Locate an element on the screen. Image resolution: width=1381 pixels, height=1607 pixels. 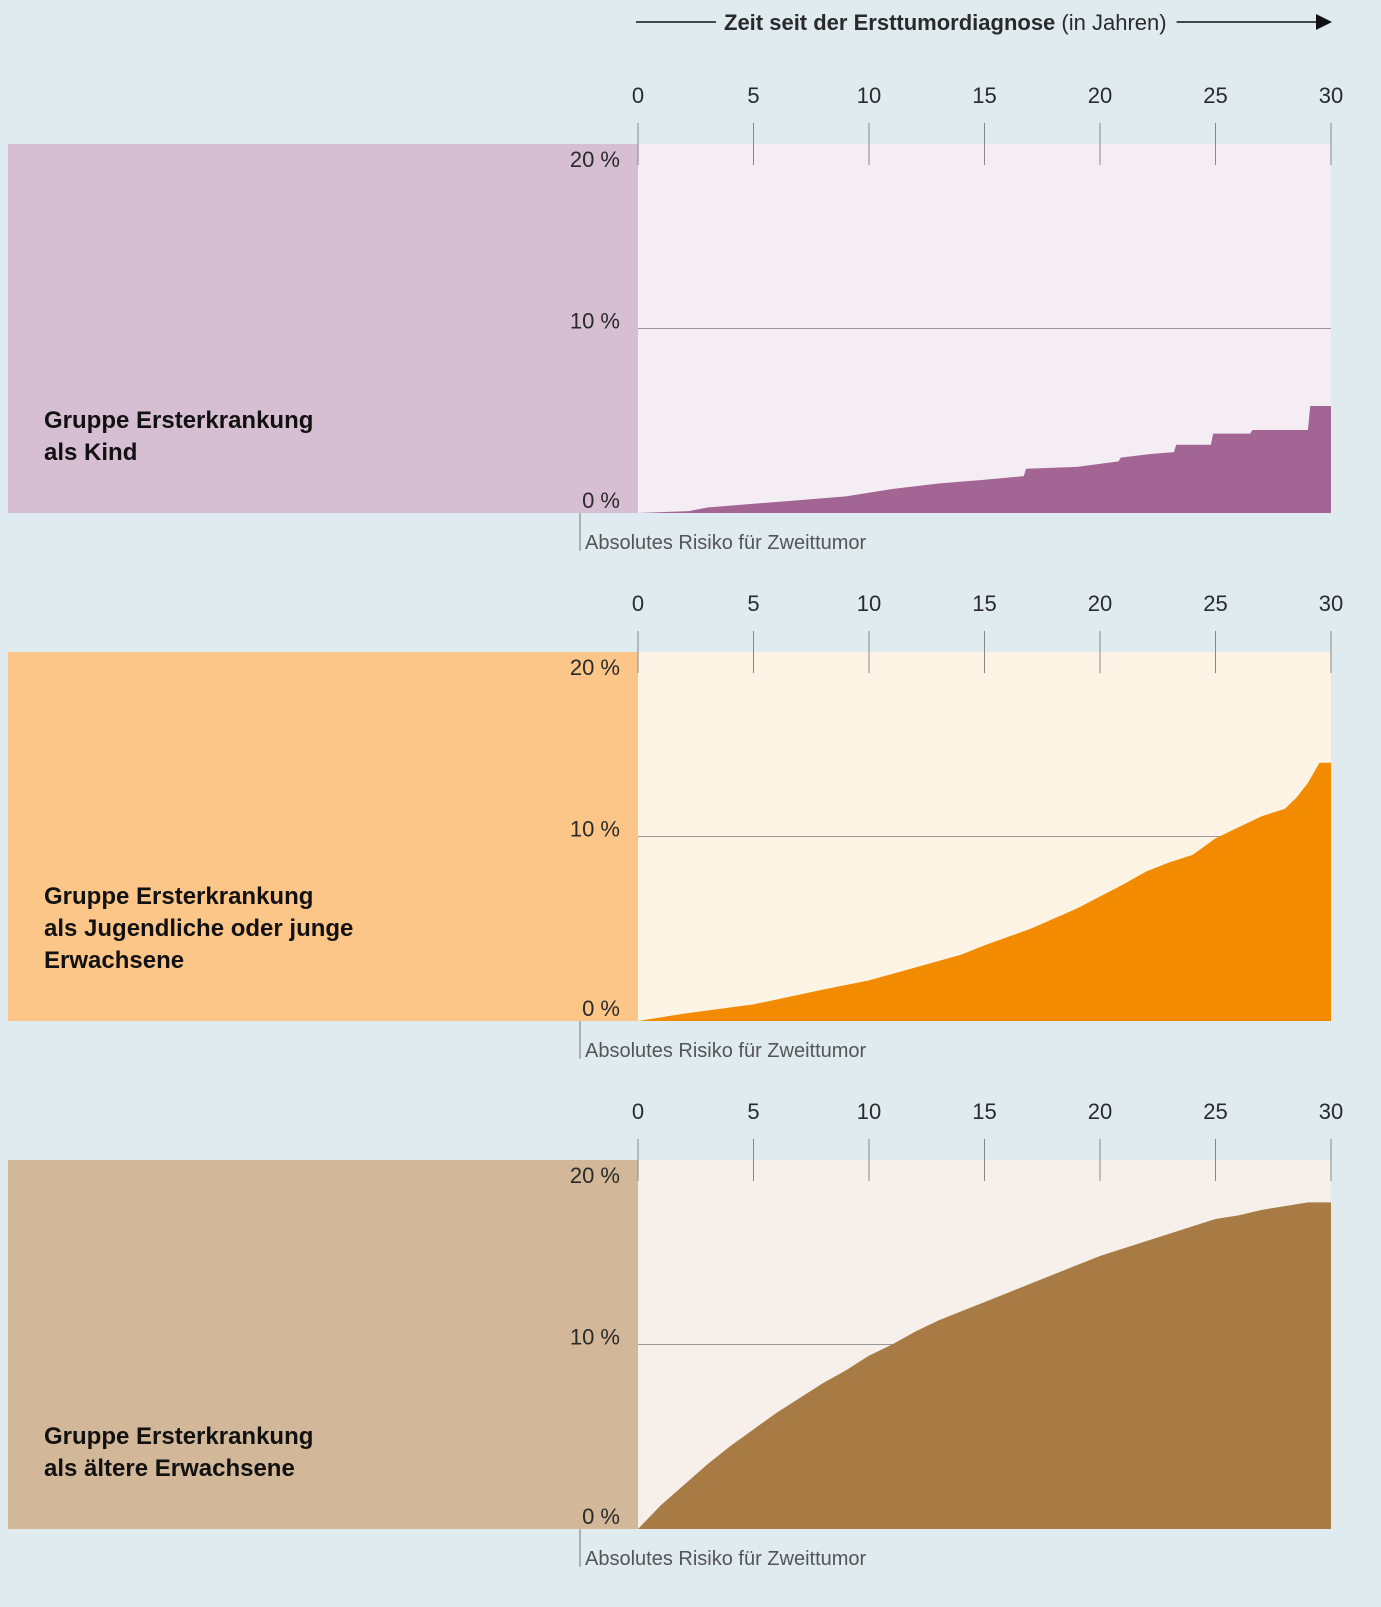
header-arrow-head is located at coordinates (1324, 22).